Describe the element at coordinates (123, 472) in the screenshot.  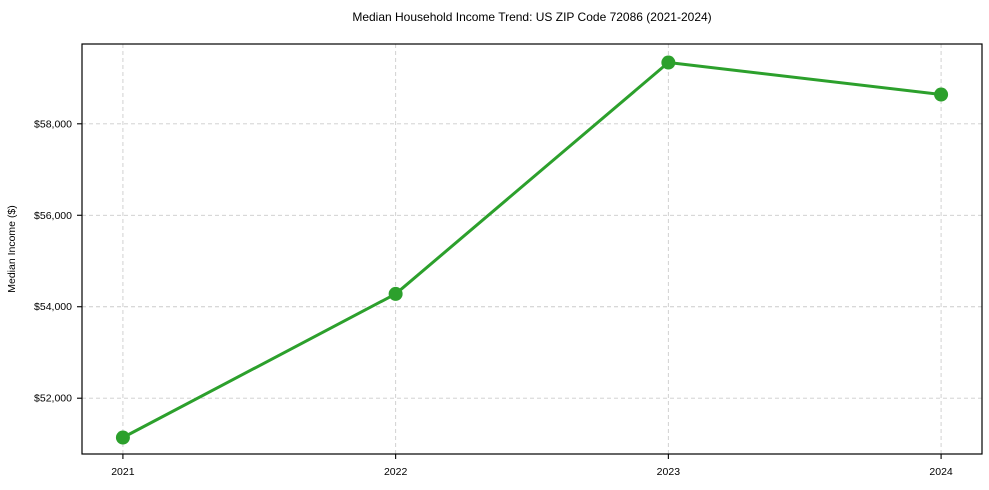
I see `x-tick-label: 2021` at that location.